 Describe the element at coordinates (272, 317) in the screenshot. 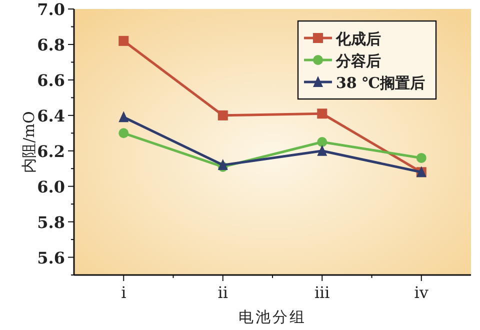

I see `x-axis-title: 电池分组` at that location.